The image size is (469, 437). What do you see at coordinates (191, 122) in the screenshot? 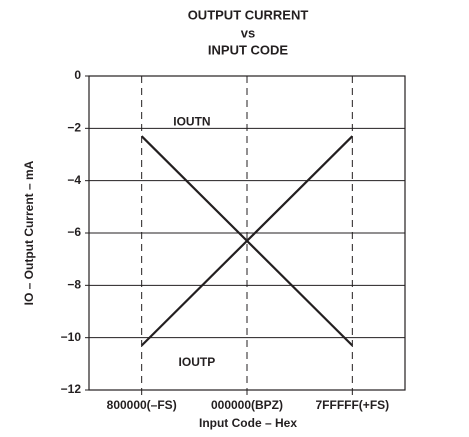
I see `series-label: IOUTN` at bounding box center [191, 122].